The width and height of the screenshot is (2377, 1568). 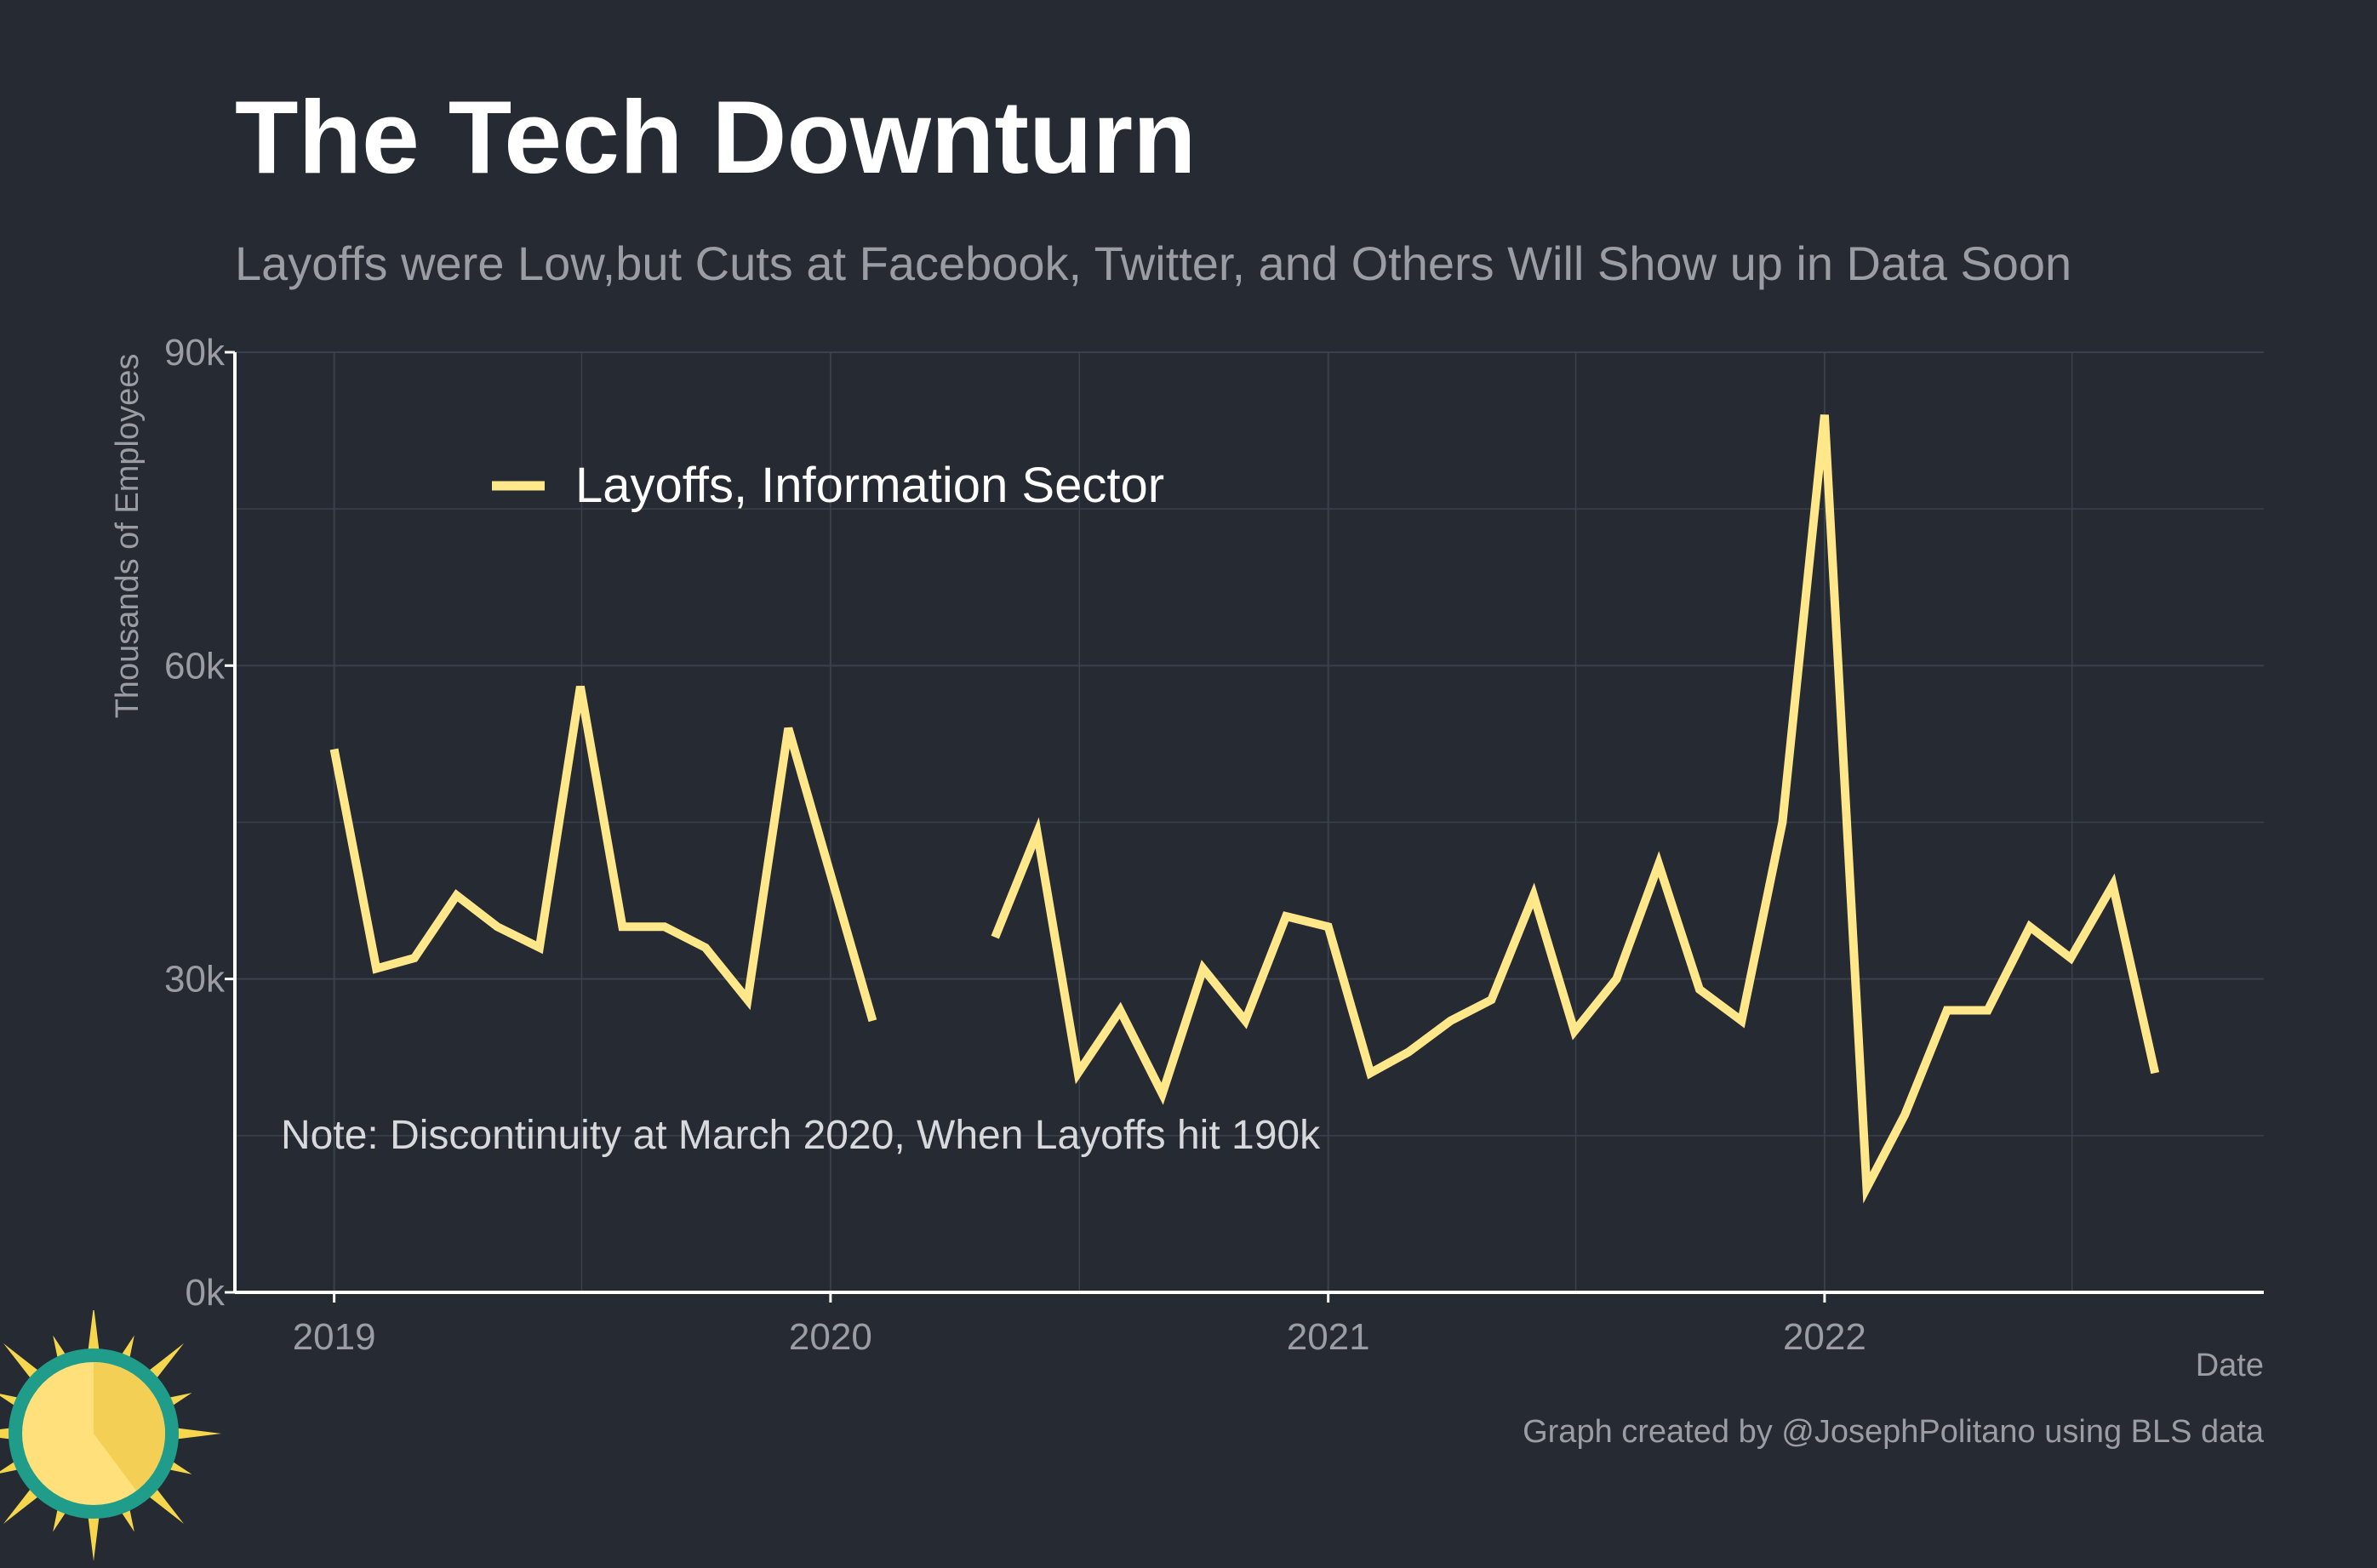 What do you see at coordinates (195, 352) in the screenshot?
I see `y-tick-label: 90k` at bounding box center [195, 352].